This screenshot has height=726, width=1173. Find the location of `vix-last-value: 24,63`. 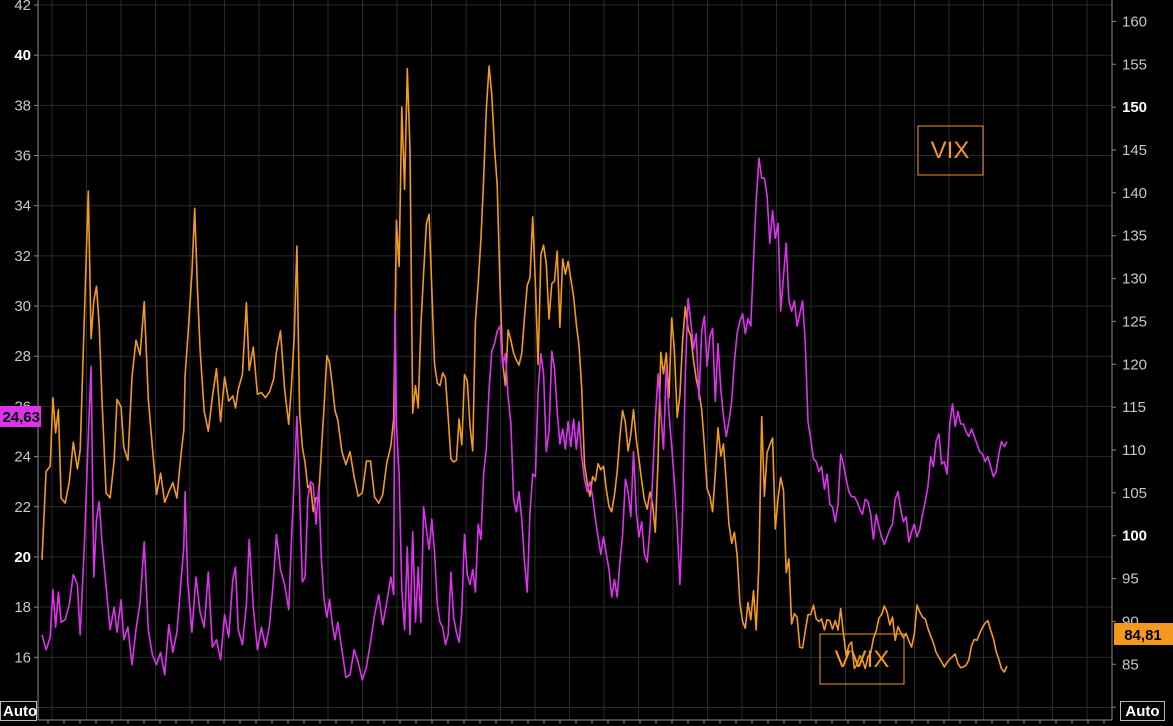

vix-last-value: 24,63 is located at coordinates (21, 417).